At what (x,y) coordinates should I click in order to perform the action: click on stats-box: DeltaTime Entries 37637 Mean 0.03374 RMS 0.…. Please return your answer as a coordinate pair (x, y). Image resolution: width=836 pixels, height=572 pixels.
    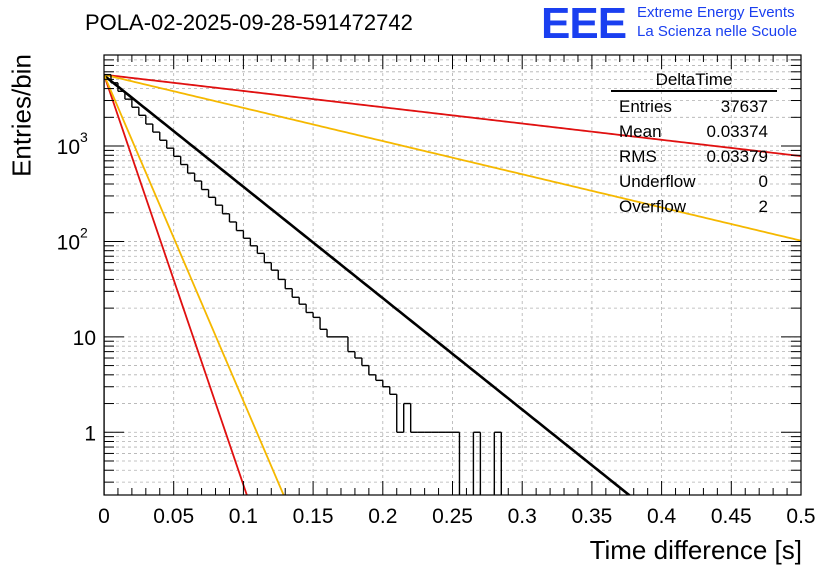
    Looking at the image, I should click on (694, 144).